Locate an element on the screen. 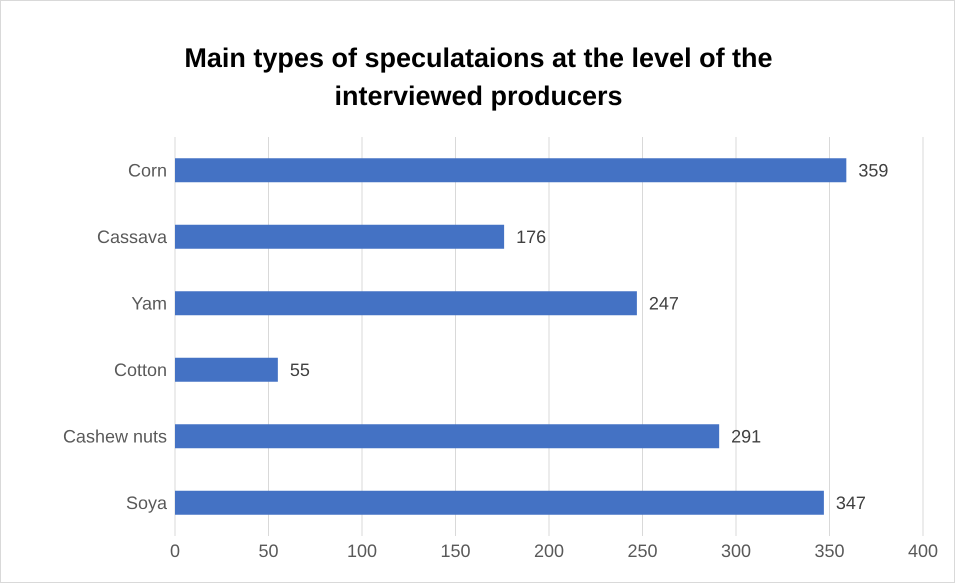  x-tick-label: 300 is located at coordinates (736, 550).